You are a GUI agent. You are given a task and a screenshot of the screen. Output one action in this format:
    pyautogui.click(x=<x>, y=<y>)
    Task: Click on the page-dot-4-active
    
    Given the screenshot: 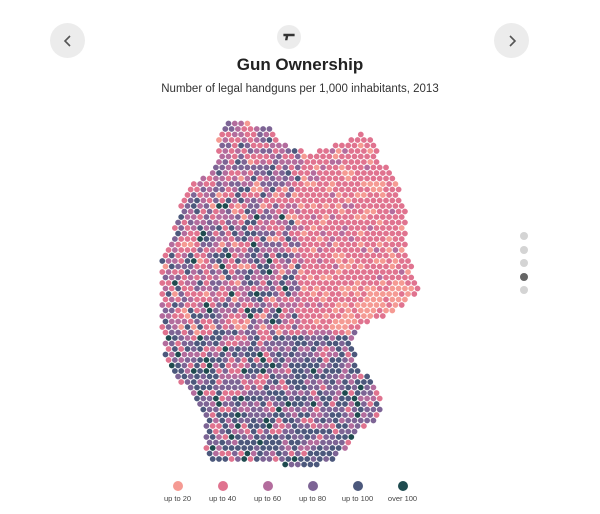 What is the action you would take?
    pyautogui.click(x=524, y=276)
    